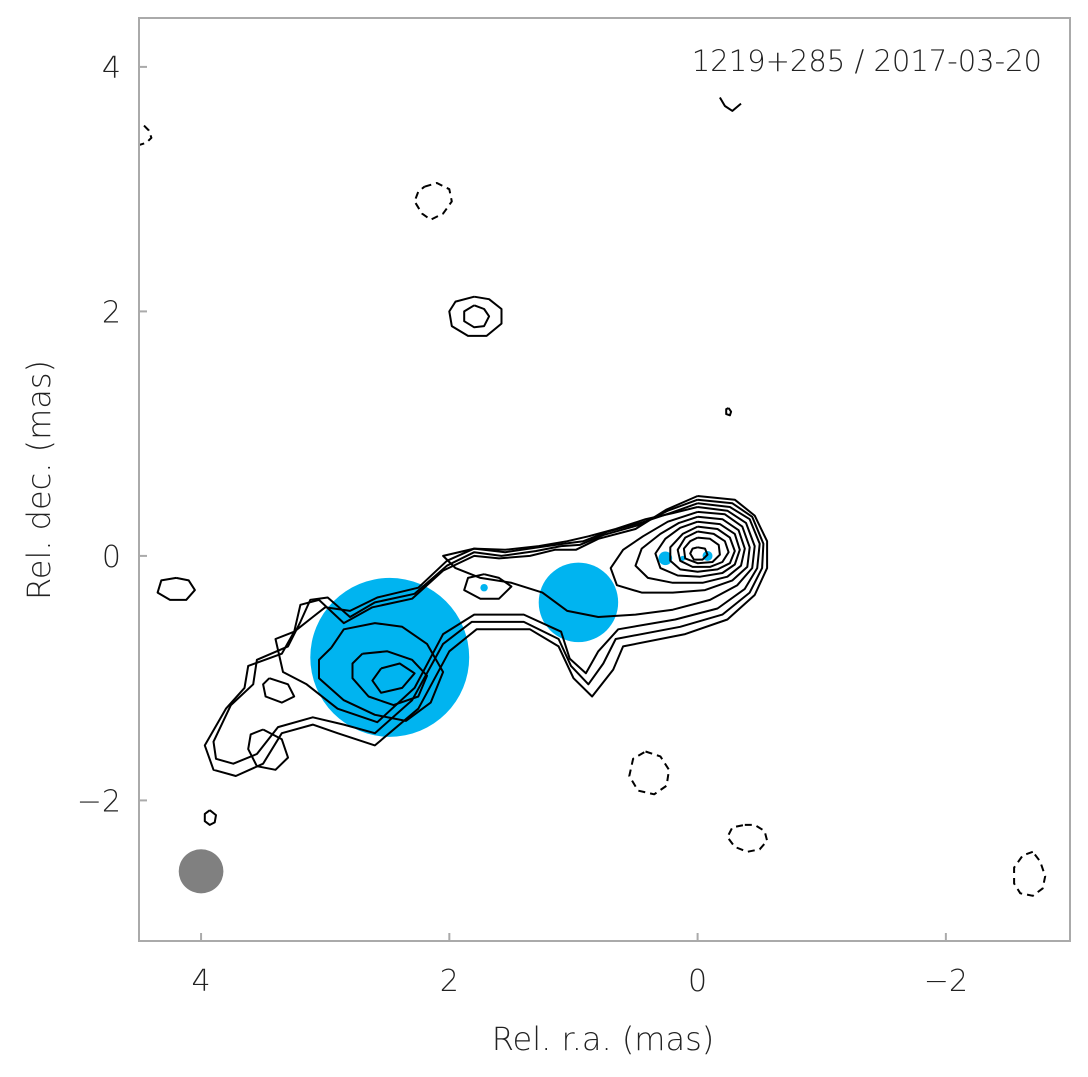 Image resolution: width=1088 pixels, height=1077 pixels. What do you see at coordinates (111, 312) in the screenshot?
I see `y-tick-label-2: 2` at bounding box center [111, 312].